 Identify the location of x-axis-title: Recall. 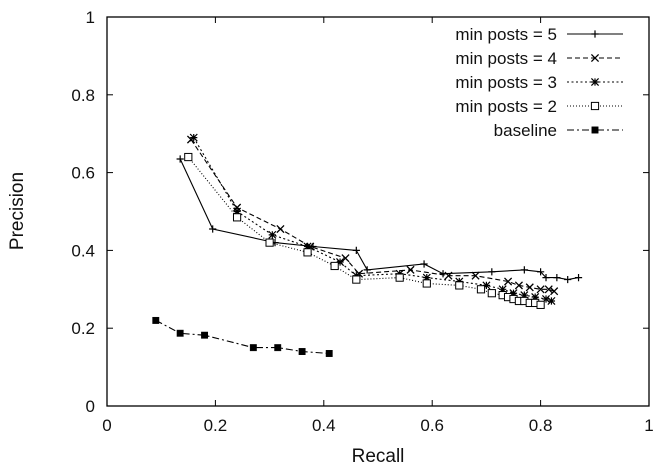
(378, 456).